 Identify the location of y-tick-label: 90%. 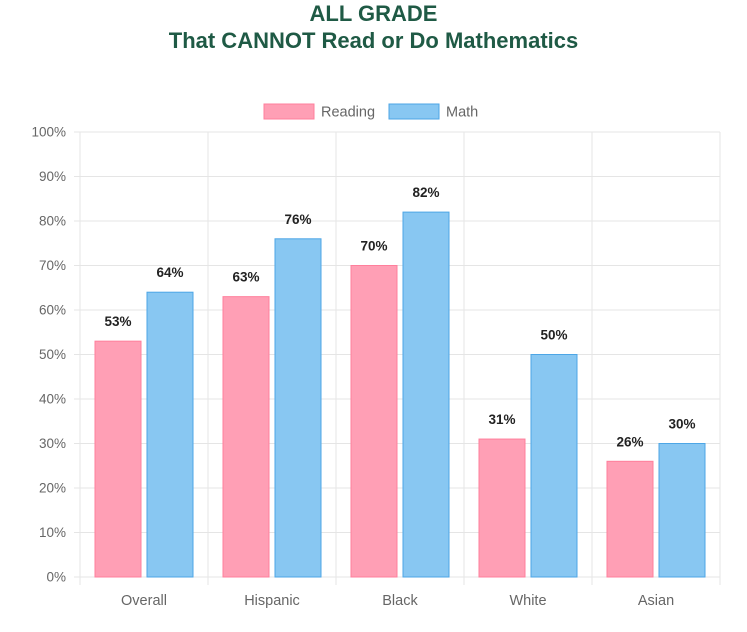
(52, 176).